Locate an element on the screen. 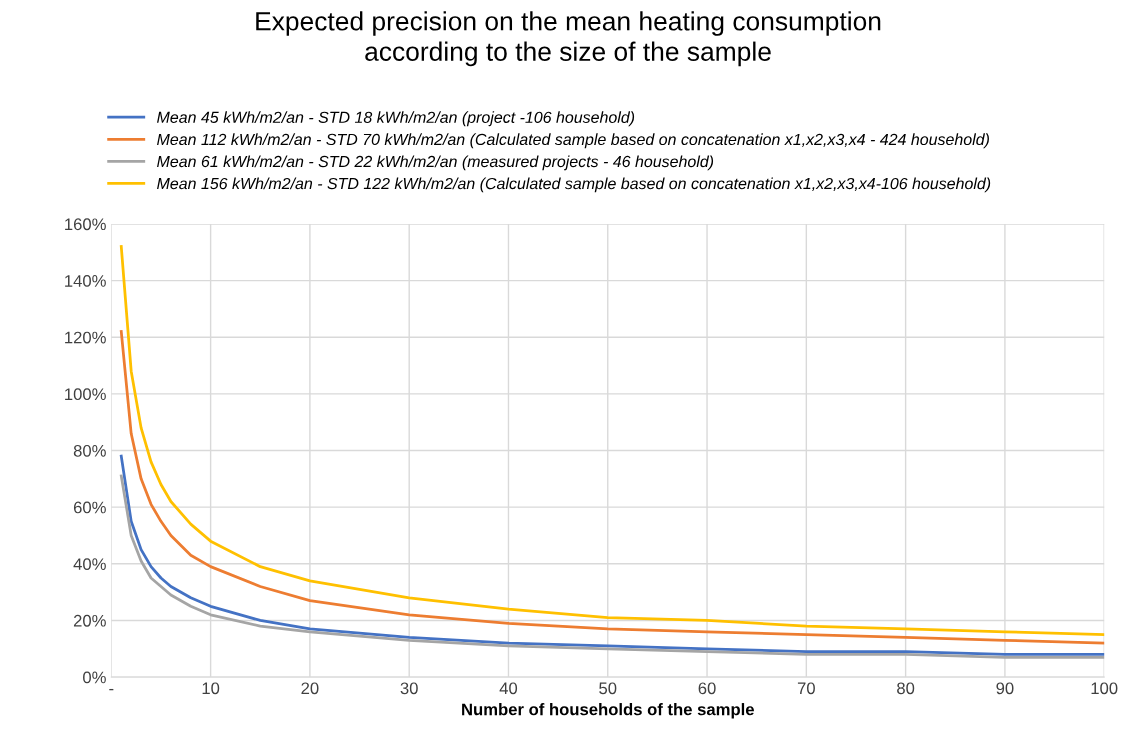 Image resolution: width=1136 pixels, height=749 pixels. x-tick-label: 20 is located at coordinates (310, 688).